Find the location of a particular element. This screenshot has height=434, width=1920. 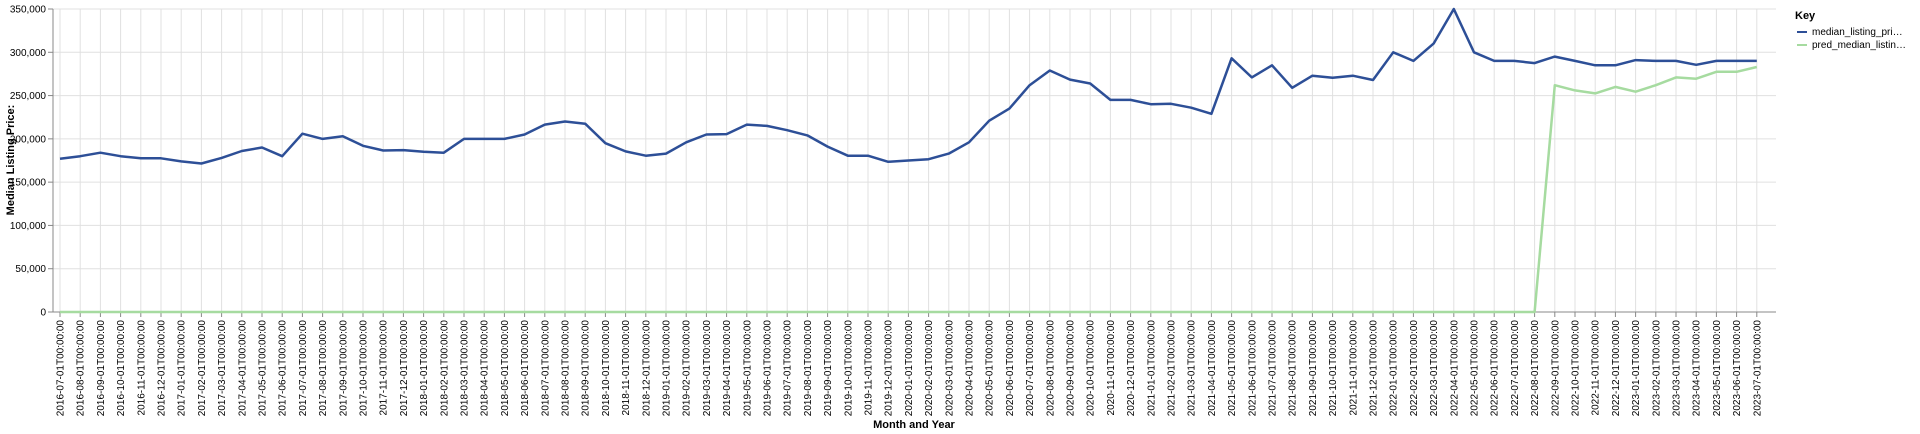

y-tick-label: 350,000 is located at coordinates (28, 10).